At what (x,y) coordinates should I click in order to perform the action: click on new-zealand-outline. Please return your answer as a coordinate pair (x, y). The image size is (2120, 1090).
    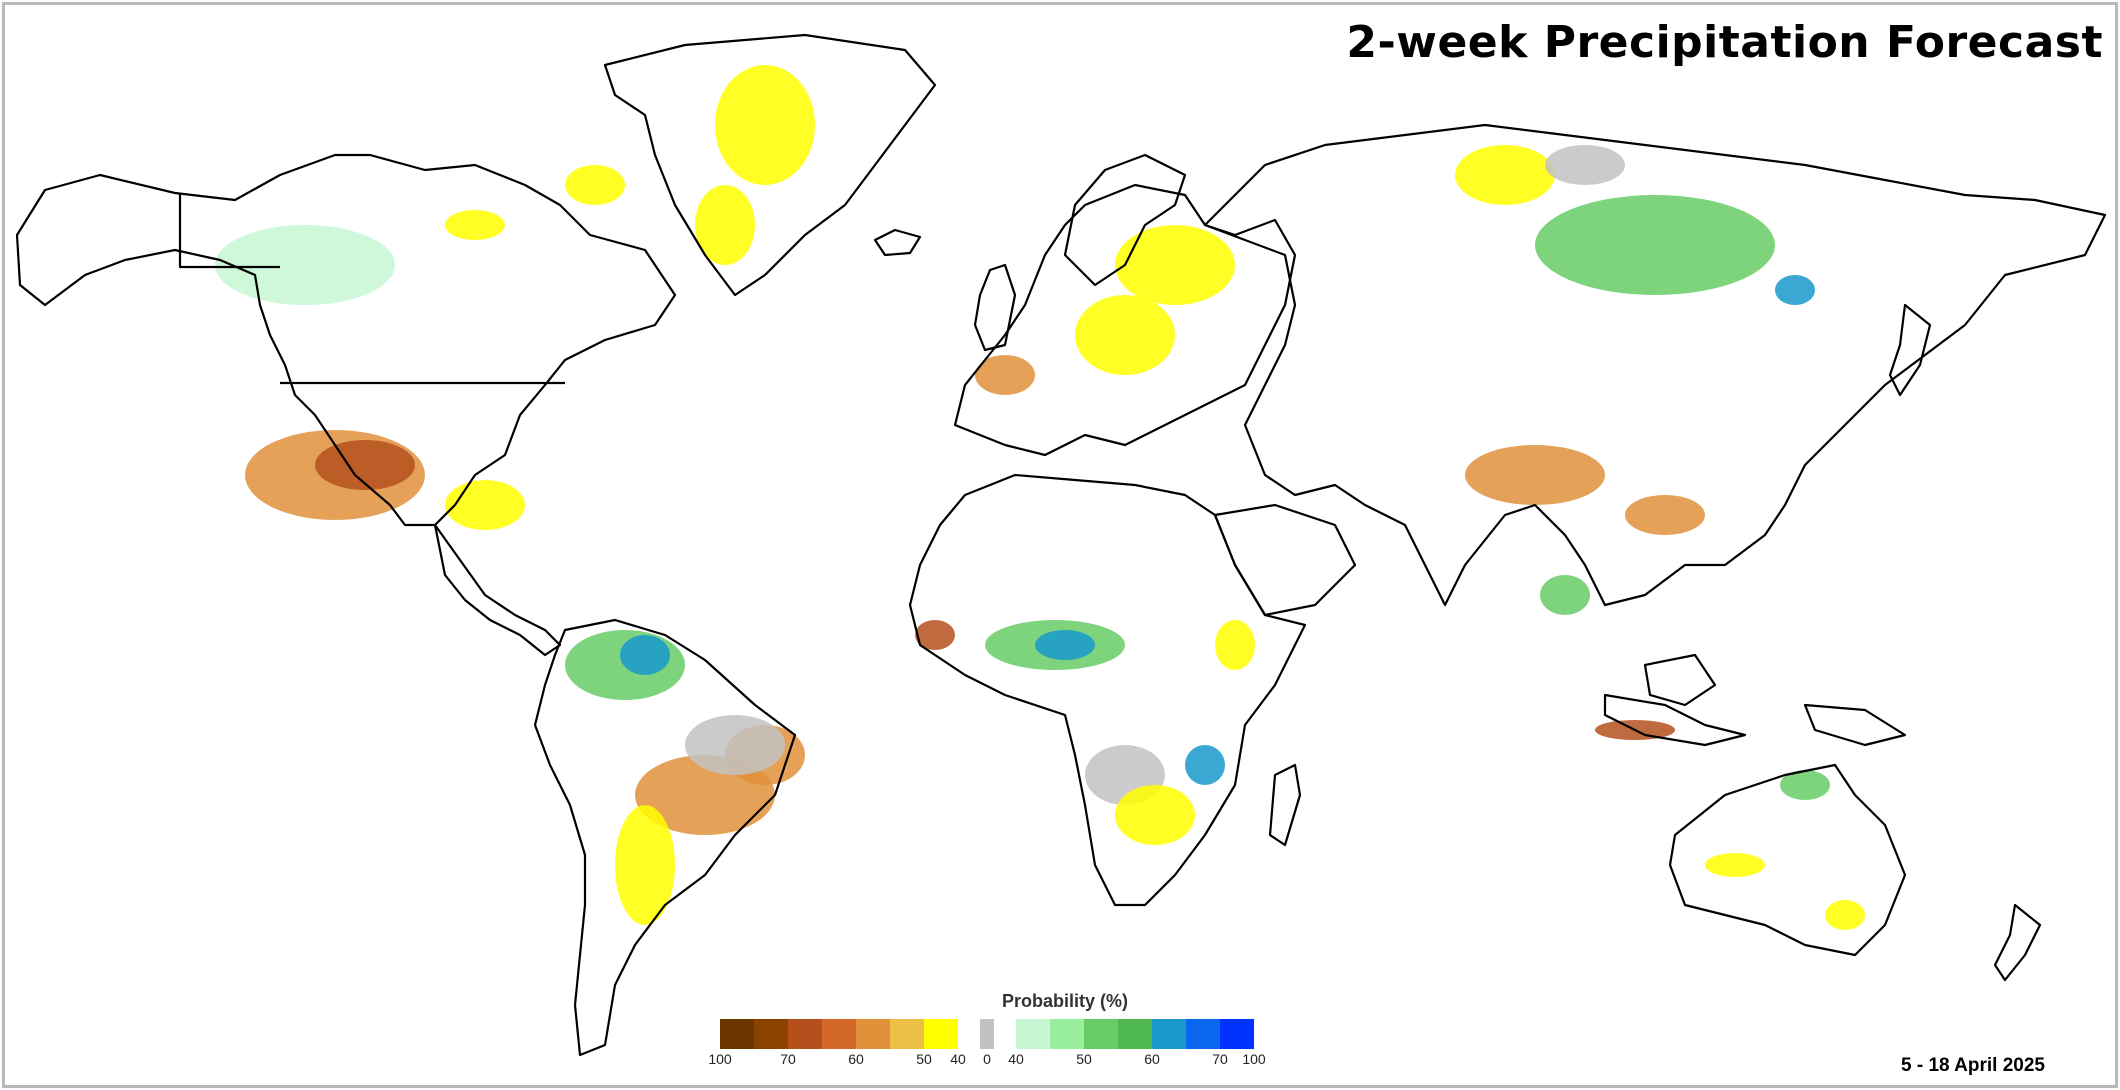
    Looking at the image, I should click on (2017, 942).